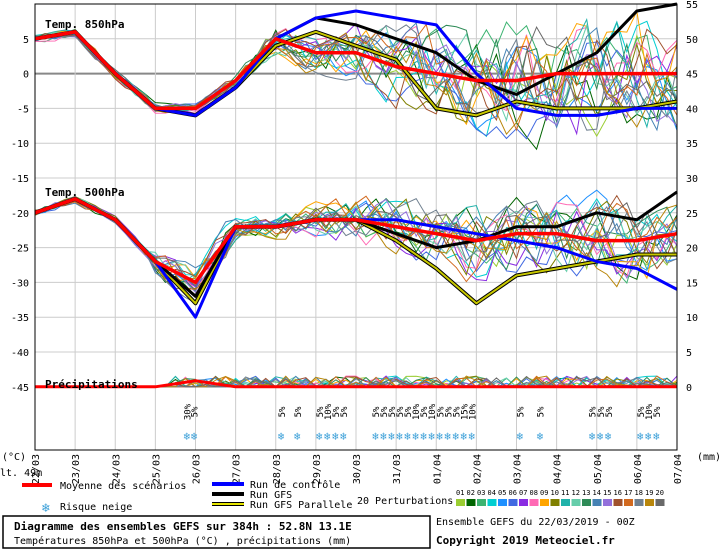 The height and width of the screenshot is (550, 723). Describe the element at coordinates (639, 493) in the screenshot. I see `perturbation-legend-num: 18` at that location.